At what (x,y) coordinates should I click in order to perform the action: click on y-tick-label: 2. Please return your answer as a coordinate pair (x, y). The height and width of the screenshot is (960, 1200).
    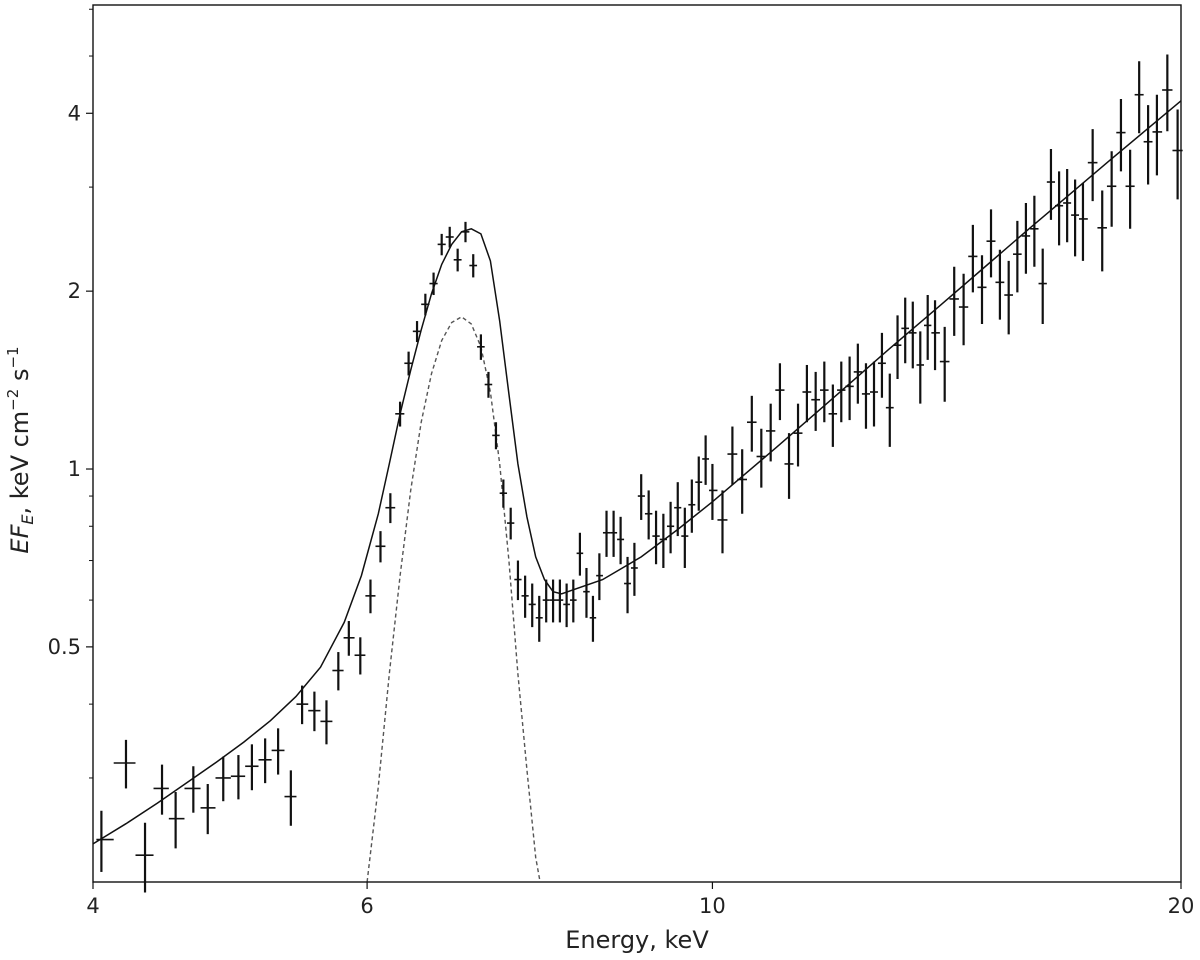
    Looking at the image, I should click on (74, 291).